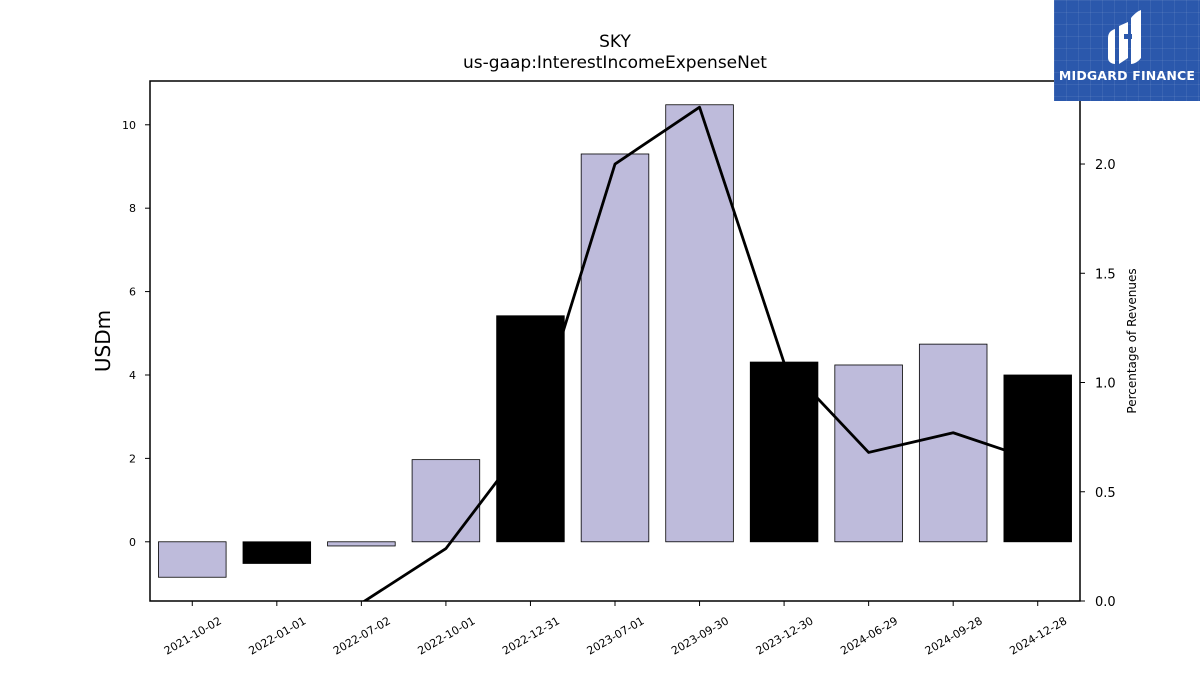 The width and height of the screenshot is (1200, 675). Describe the element at coordinates (615, 63) in the screenshot. I see `chart-subtitle: us-gaap:InterestIncomeExpenseNet` at that location.